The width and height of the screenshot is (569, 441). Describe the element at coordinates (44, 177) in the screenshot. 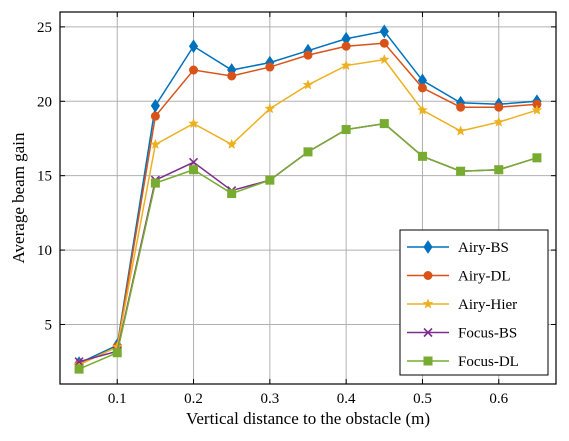

I see `y-tick-label: 15` at that location.